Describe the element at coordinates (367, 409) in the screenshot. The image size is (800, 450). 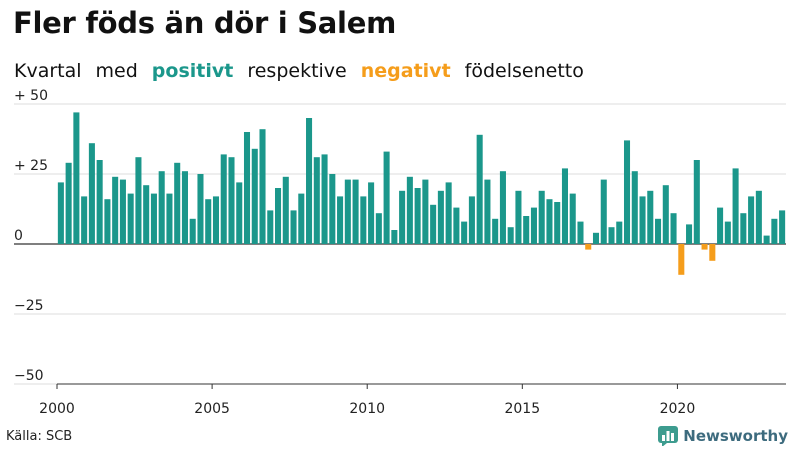
I see `x-tick-label: 2010` at that location.